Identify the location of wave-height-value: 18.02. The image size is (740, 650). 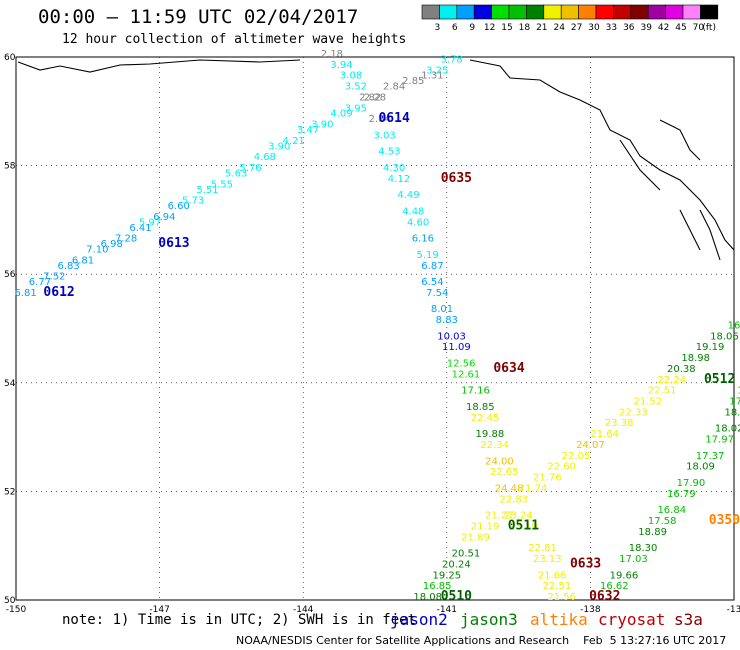
(727, 429).